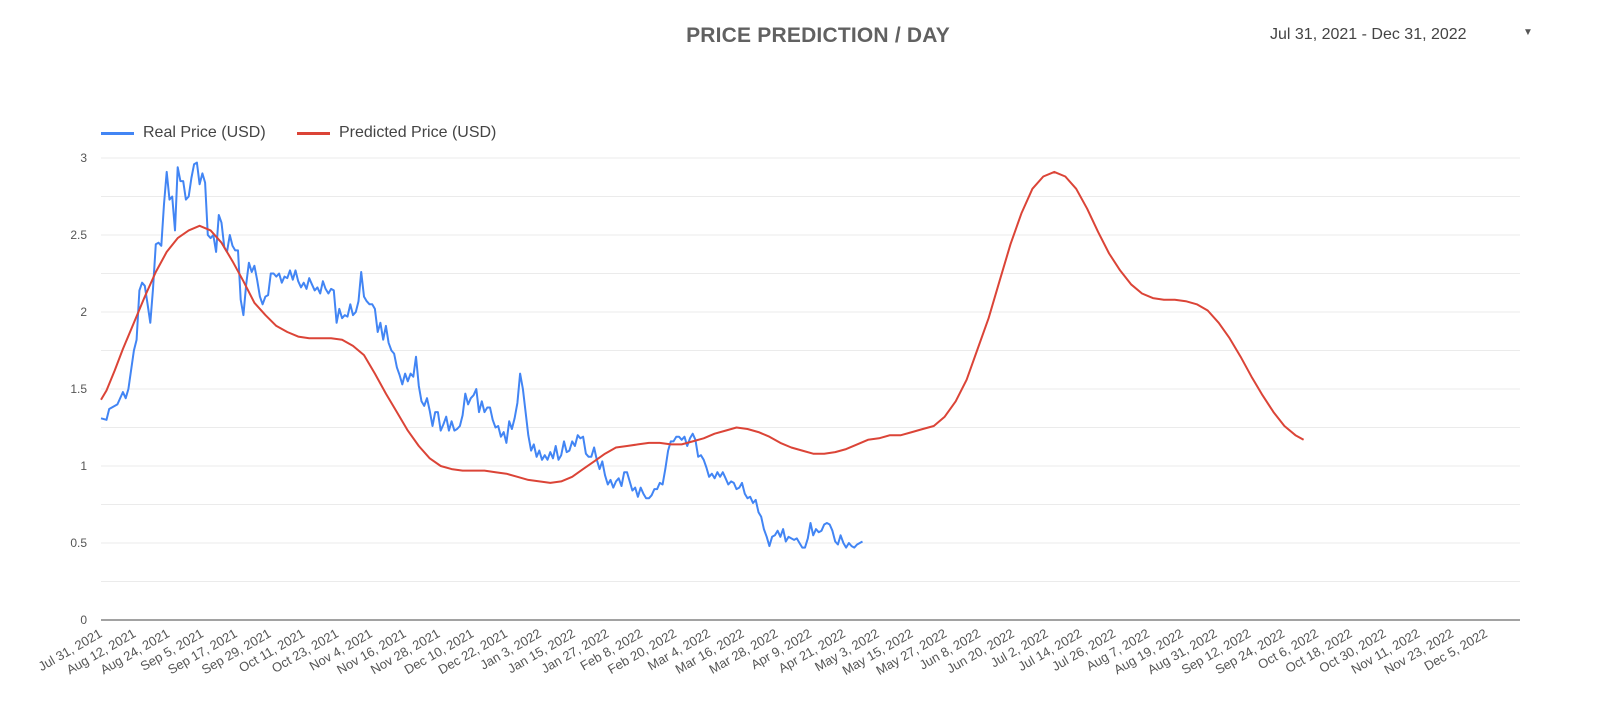  Describe the element at coordinates (78, 235) in the screenshot. I see `y-tick-label: 2.5` at that location.